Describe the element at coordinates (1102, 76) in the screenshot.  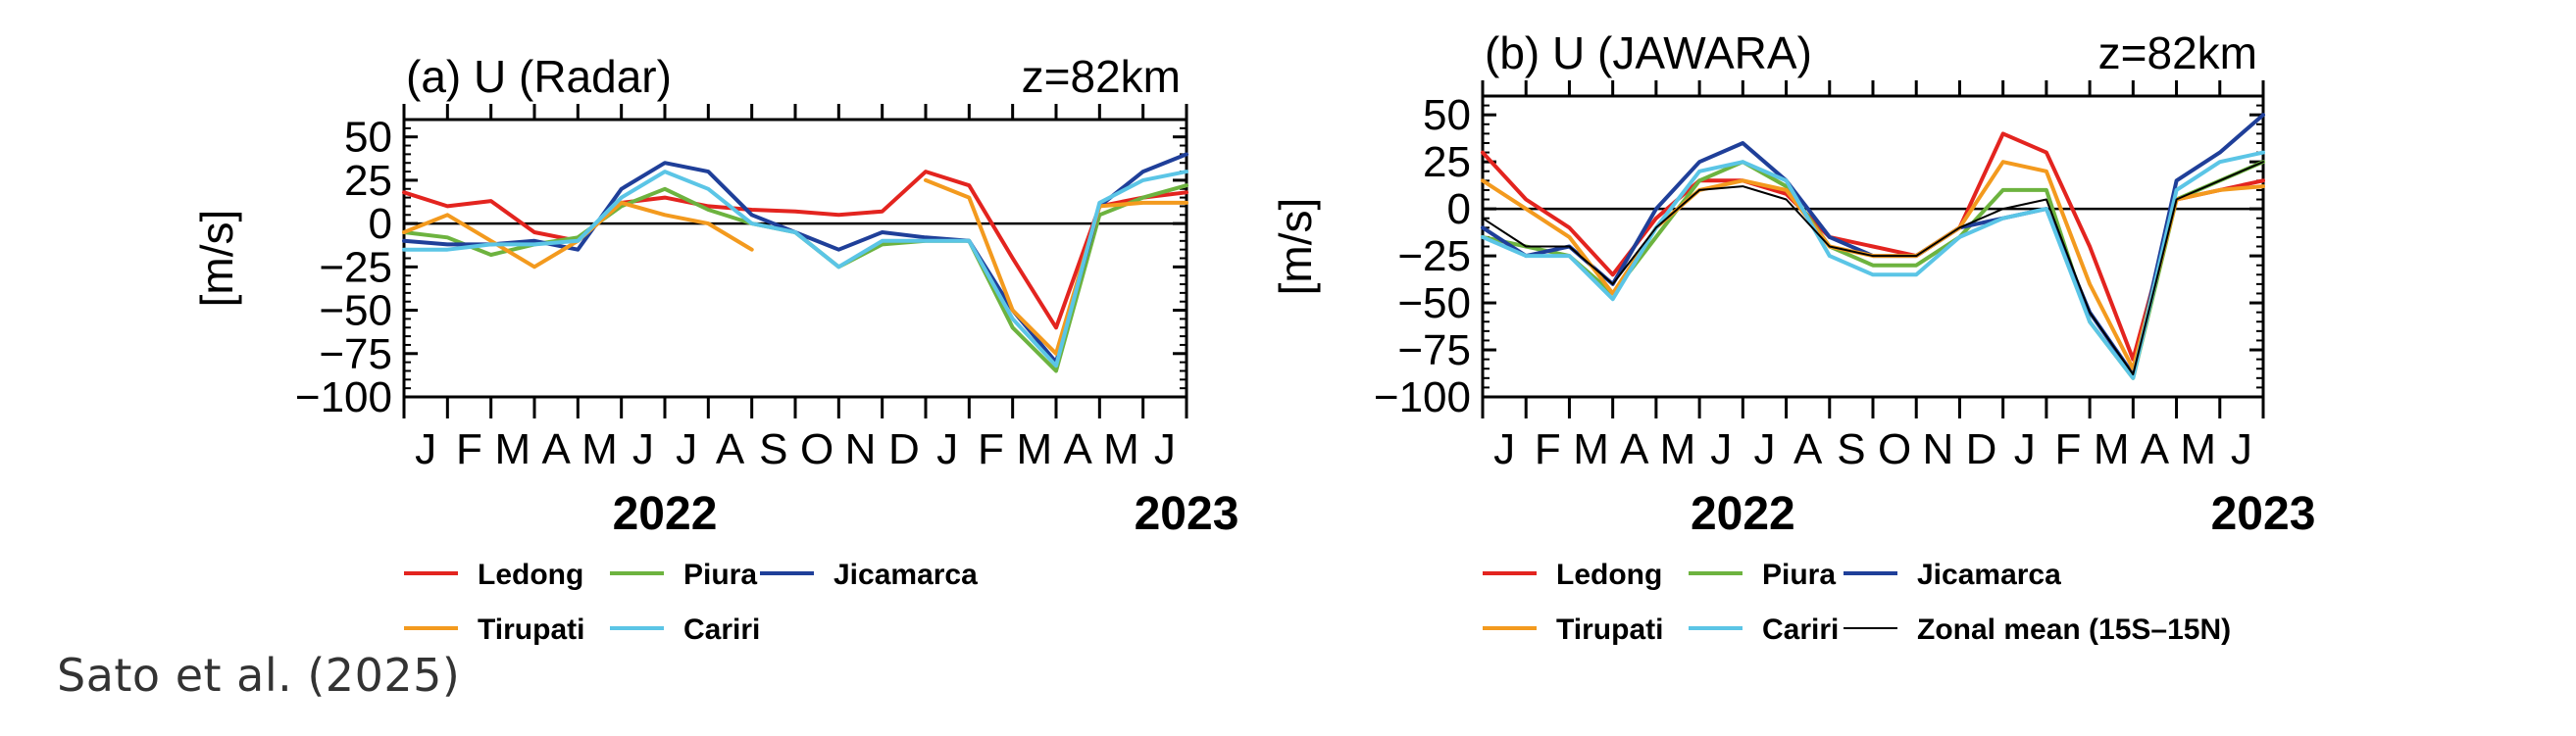
I see `panel-a-subtitle: z=82km` at that location.